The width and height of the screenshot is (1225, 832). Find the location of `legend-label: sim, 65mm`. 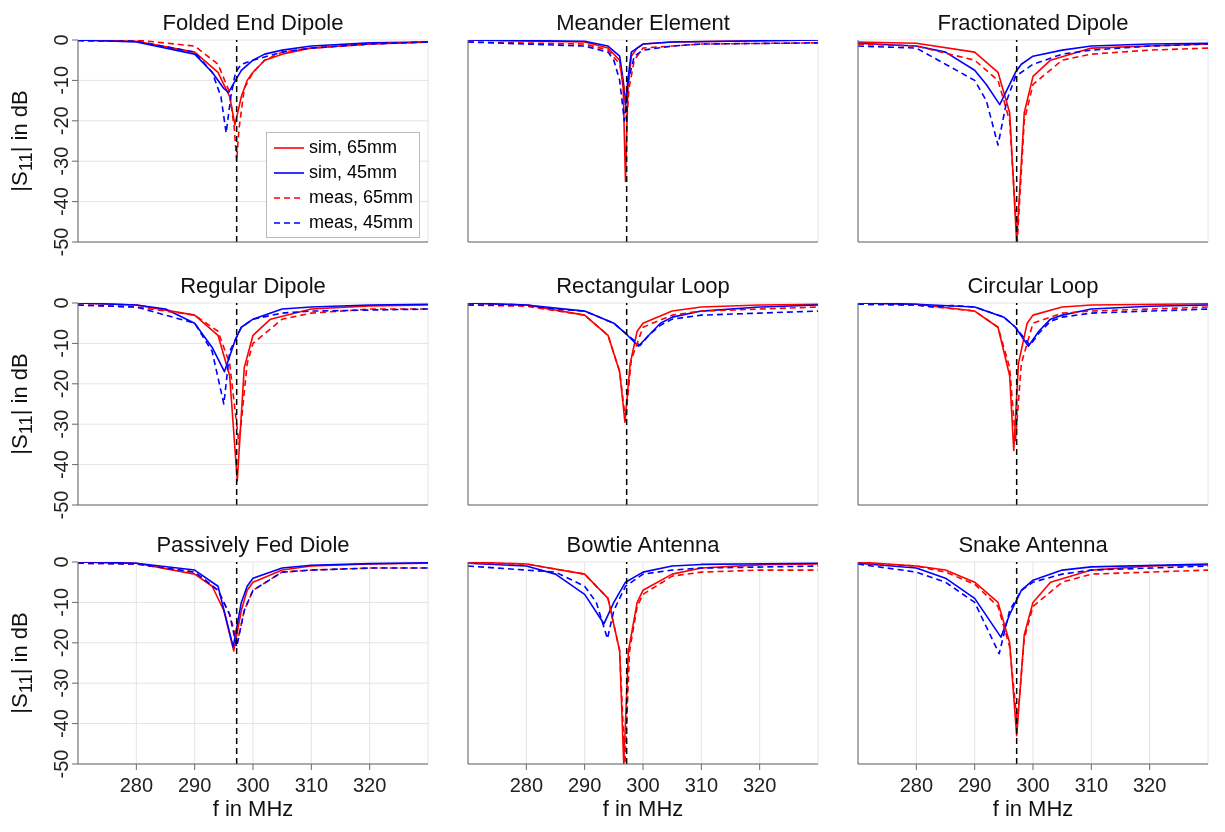

legend-label: sim, 65mm is located at coordinates (352, 147).